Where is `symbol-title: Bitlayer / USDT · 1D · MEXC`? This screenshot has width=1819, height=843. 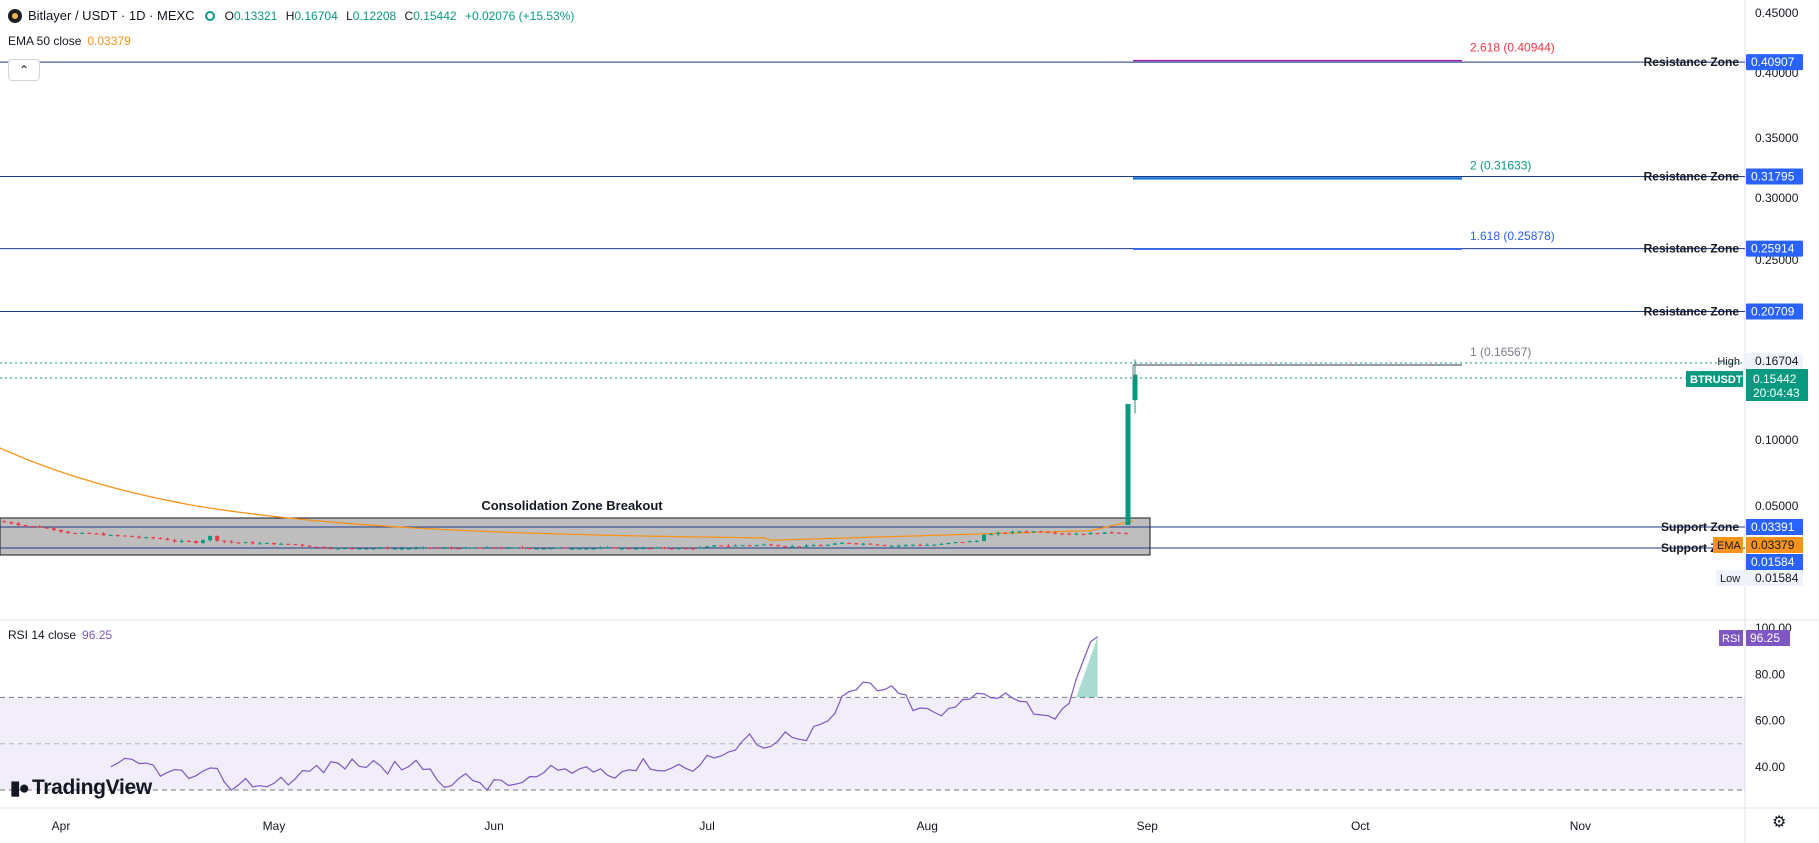
symbol-title: Bitlayer / USDT · 1D · MEXC is located at coordinates (111, 15).